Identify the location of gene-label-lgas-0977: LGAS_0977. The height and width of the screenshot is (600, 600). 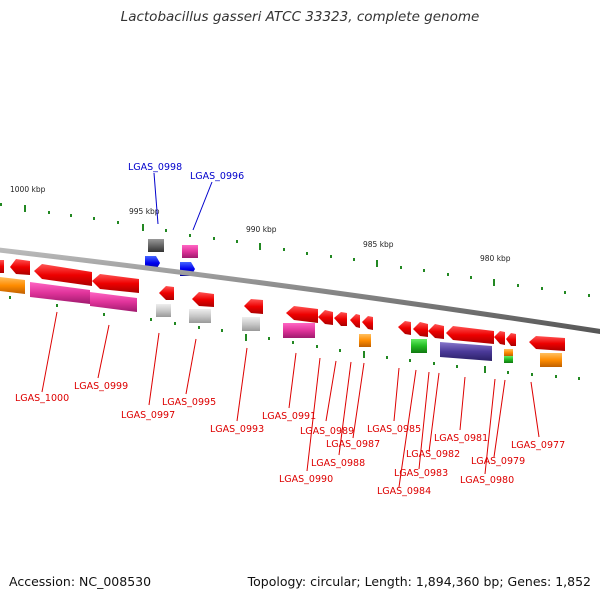
(538, 445).